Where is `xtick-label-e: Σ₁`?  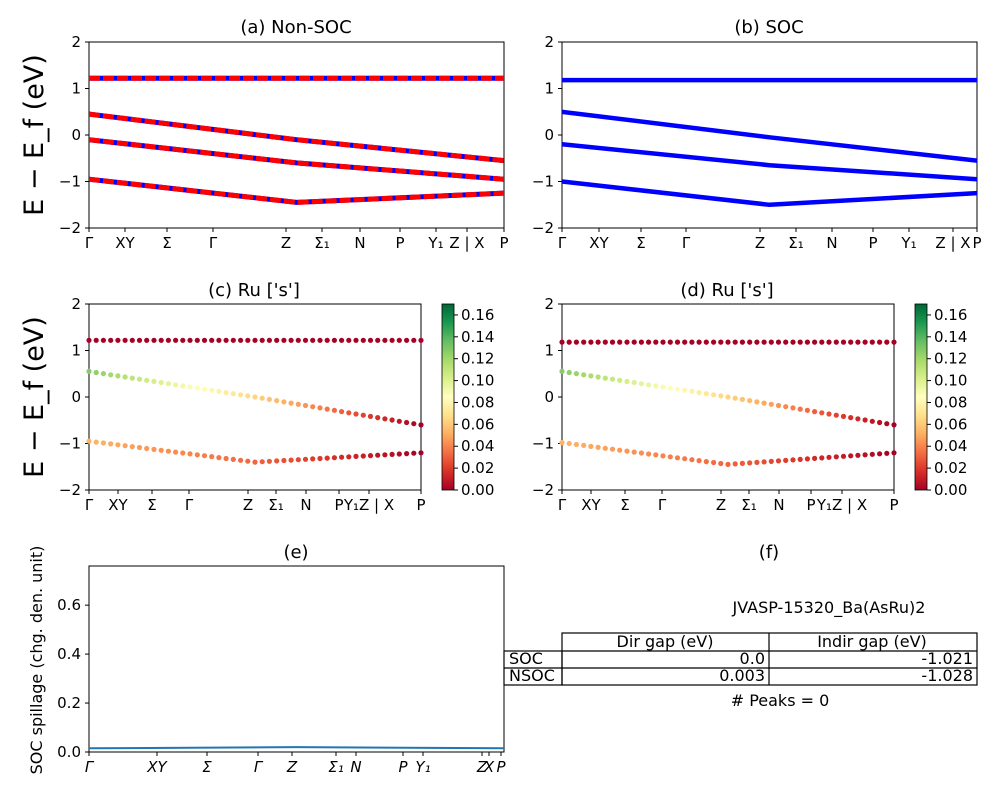
xtick-label-e: Σ₁ is located at coordinates (336, 767).